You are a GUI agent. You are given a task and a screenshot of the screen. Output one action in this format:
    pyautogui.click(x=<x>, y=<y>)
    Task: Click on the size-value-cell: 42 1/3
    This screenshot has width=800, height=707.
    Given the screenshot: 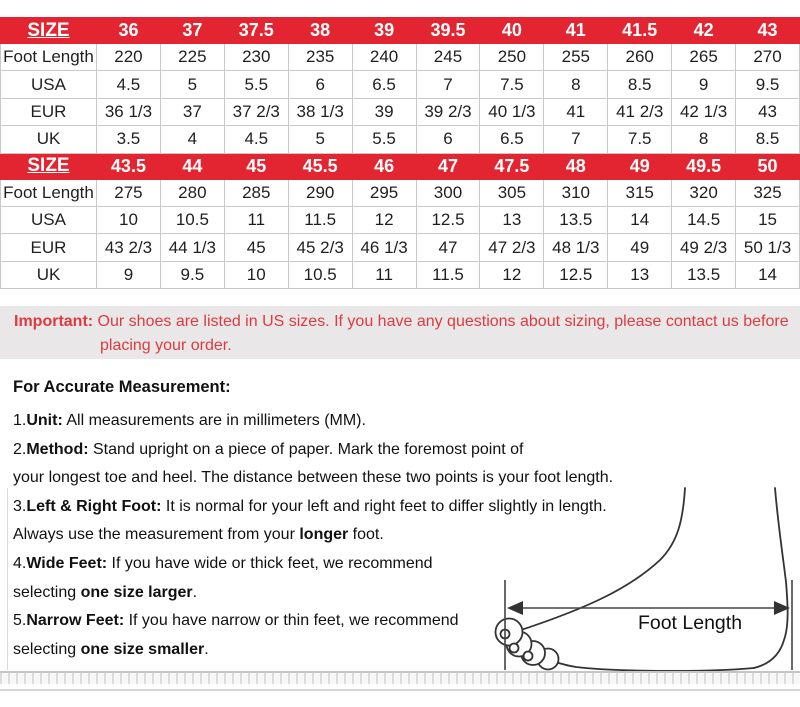 What is the action you would take?
    pyautogui.click(x=704, y=112)
    